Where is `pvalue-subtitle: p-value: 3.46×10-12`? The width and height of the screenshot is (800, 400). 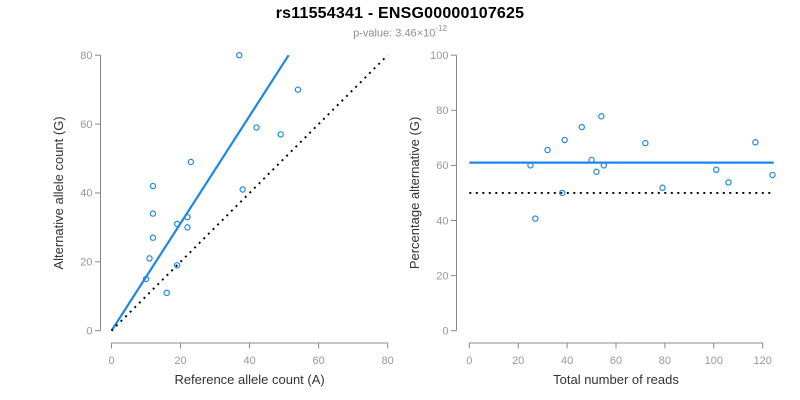
pvalue-subtitle: p-value: 3.46×10-12 is located at coordinates (400, 32).